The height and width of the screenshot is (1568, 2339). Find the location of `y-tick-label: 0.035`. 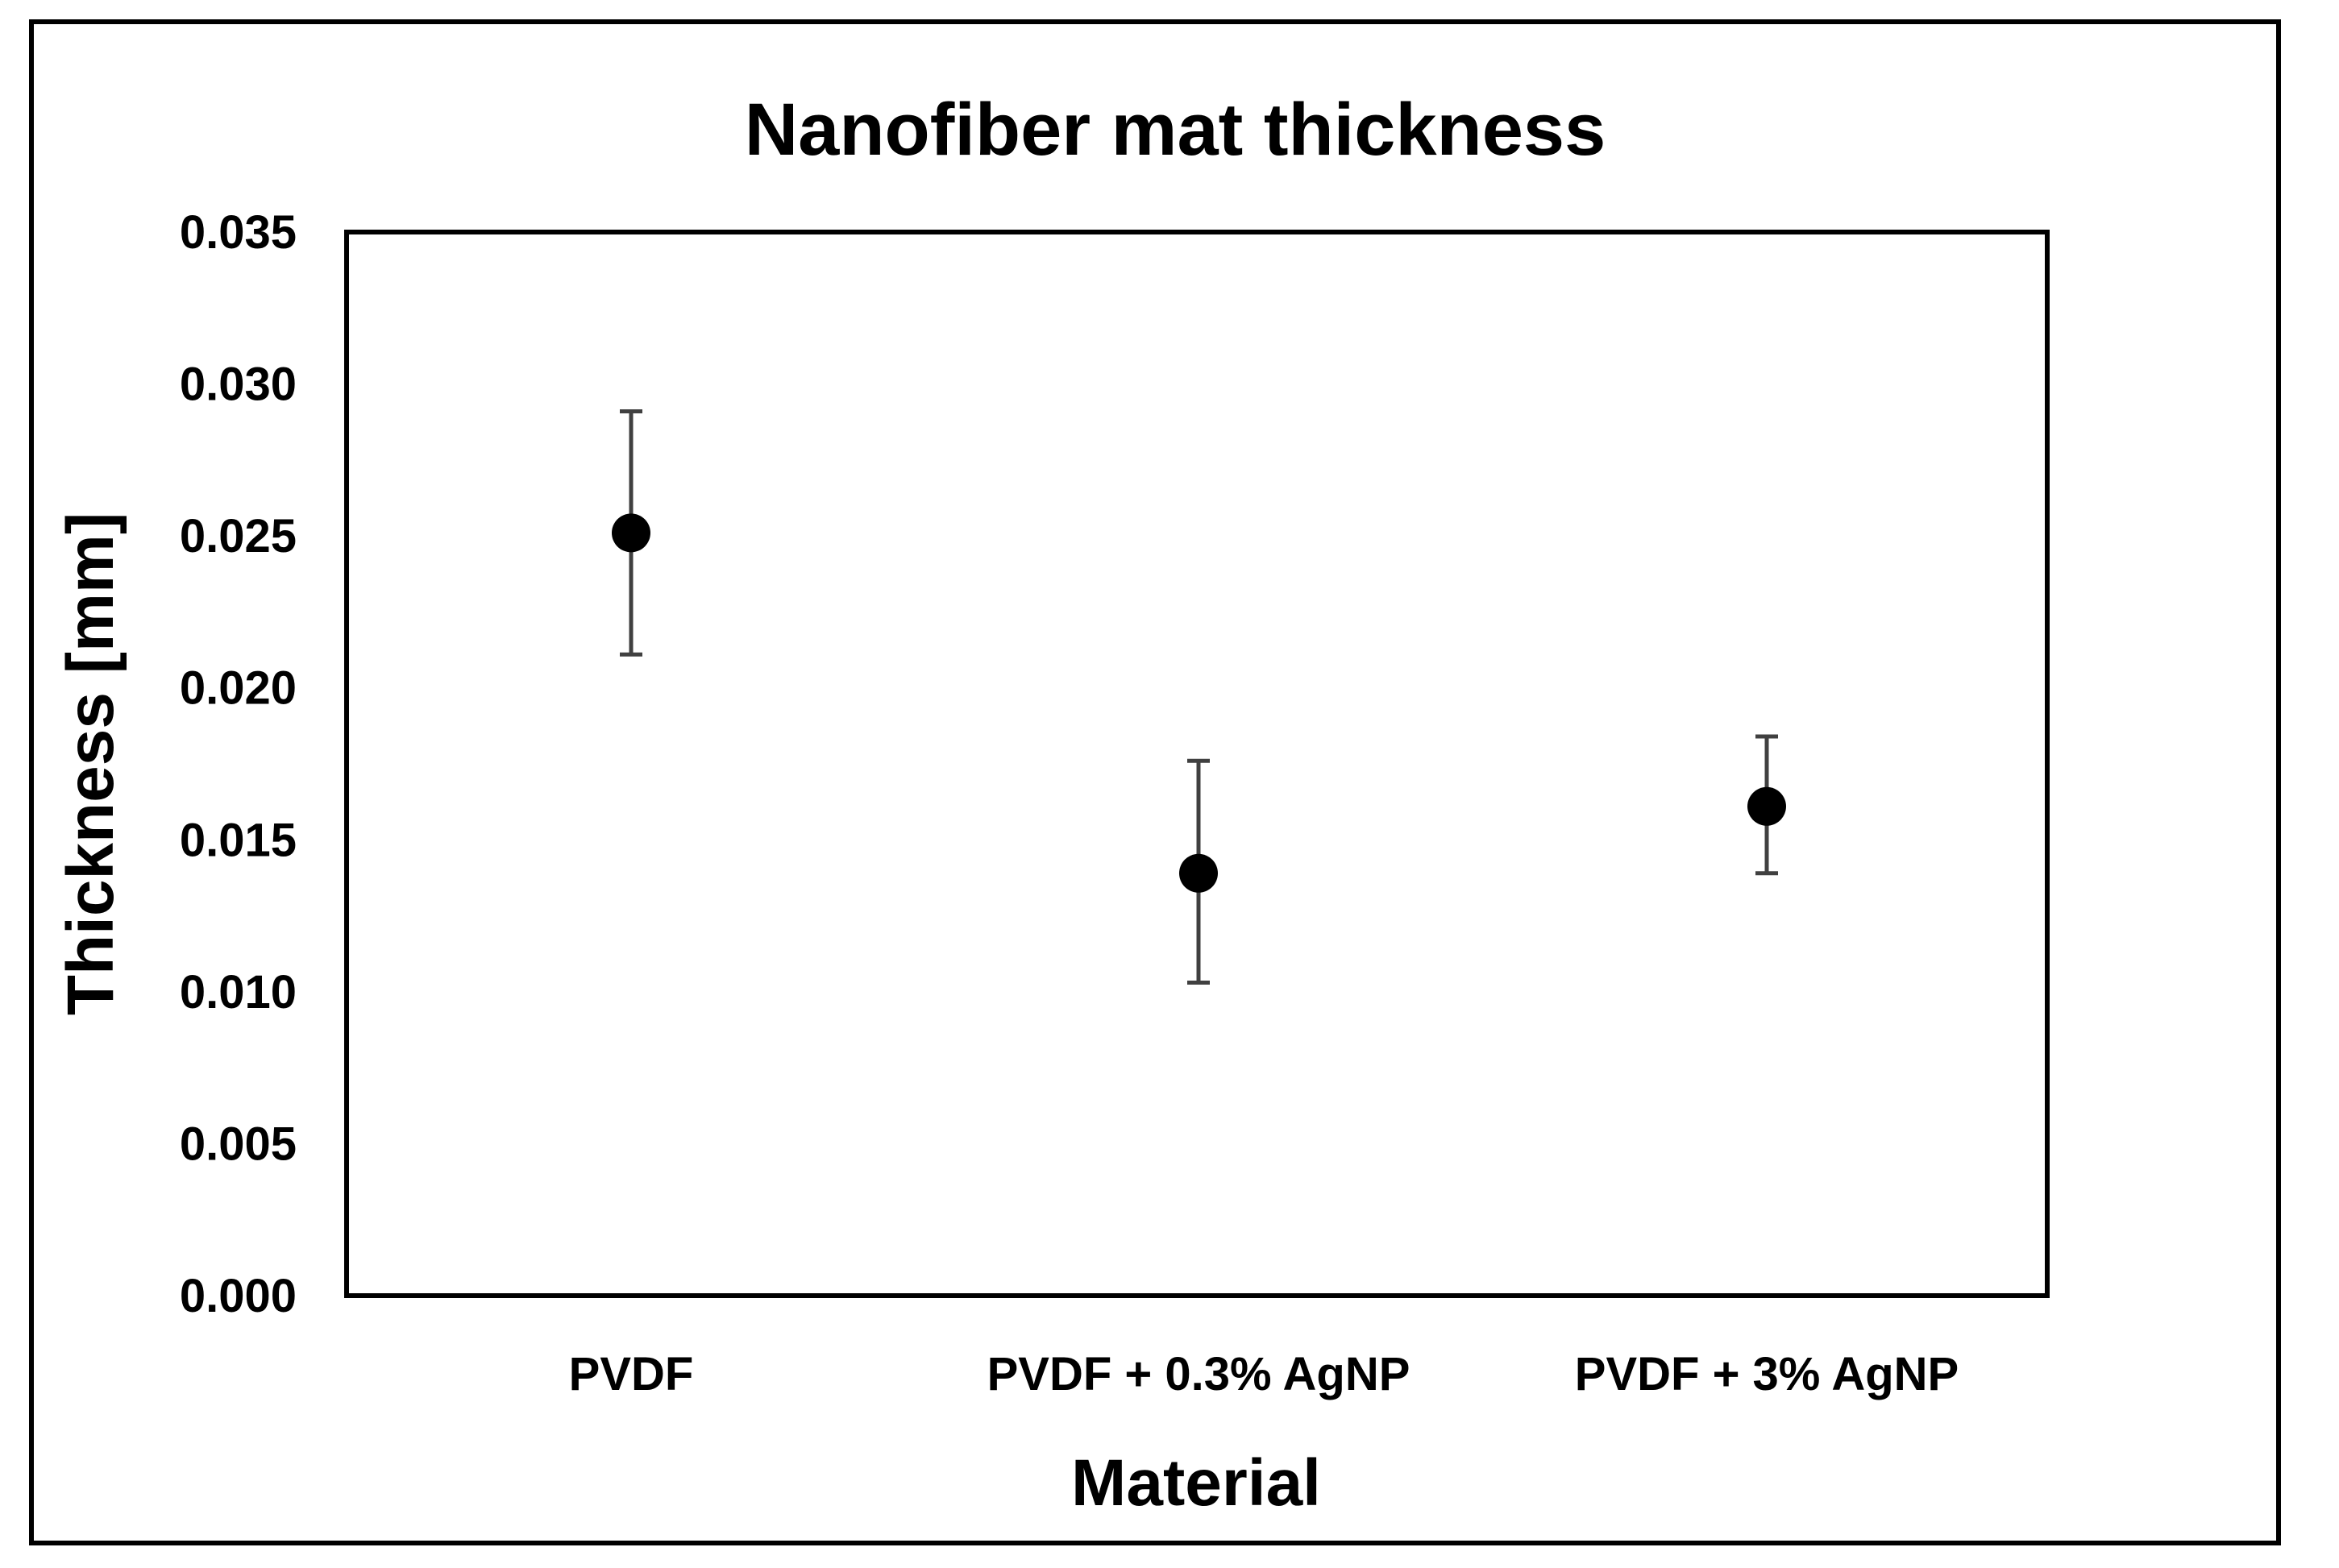

y-tick-label: 0.035 is located at coordinates (238, 233).